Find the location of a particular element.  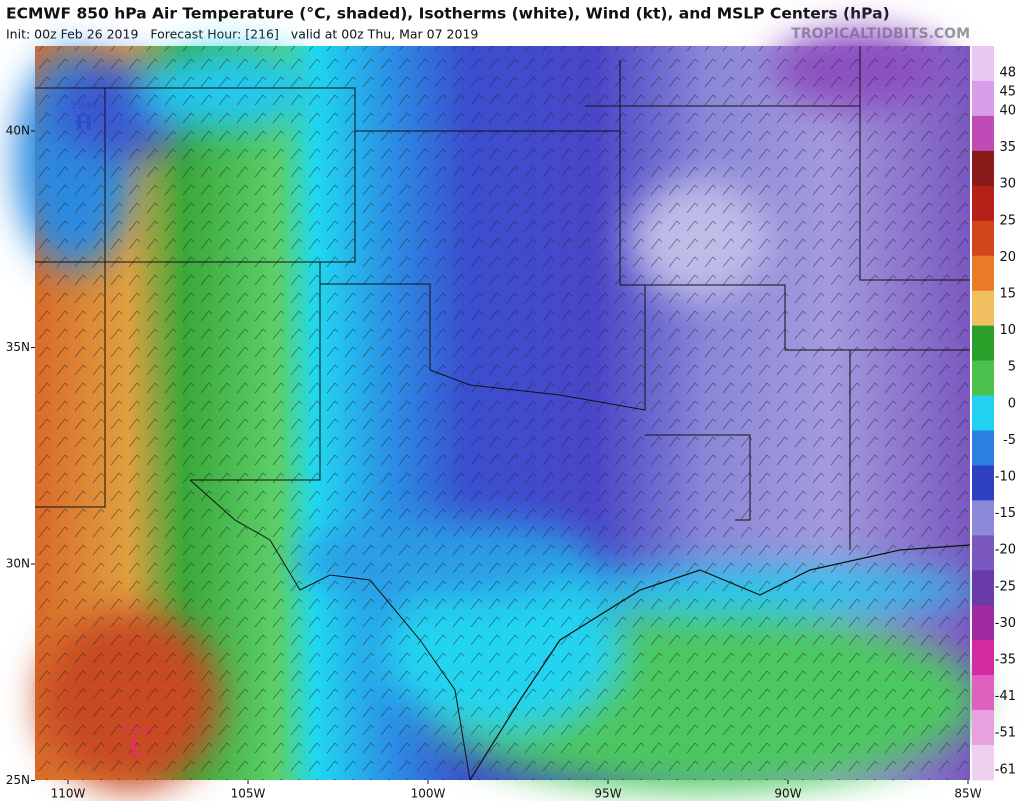

colorbar-label: -35 is located at coordinates (1005, 660).